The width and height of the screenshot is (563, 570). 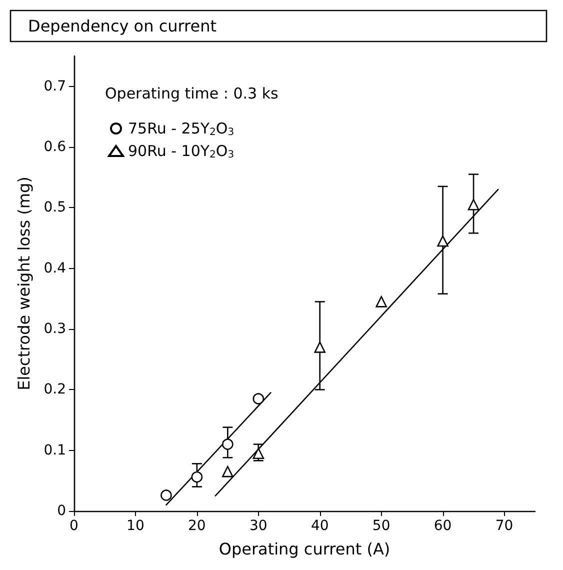 I want to click on x-tick-label: 70, so click(x=504, y=526).